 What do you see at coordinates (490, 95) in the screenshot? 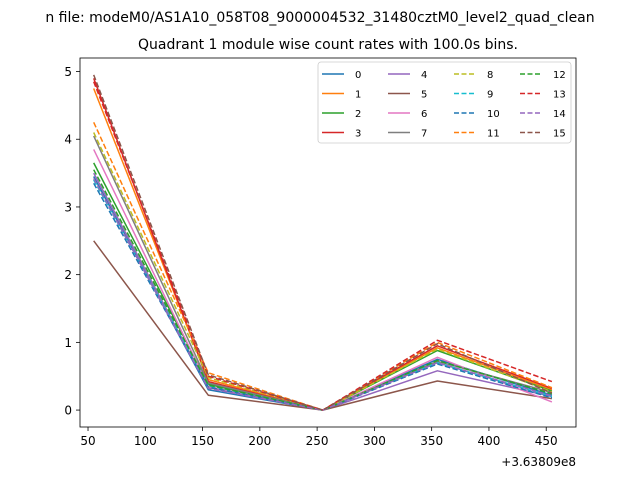
I see `legend-label-9: 9` at bounding box center [490, 95].